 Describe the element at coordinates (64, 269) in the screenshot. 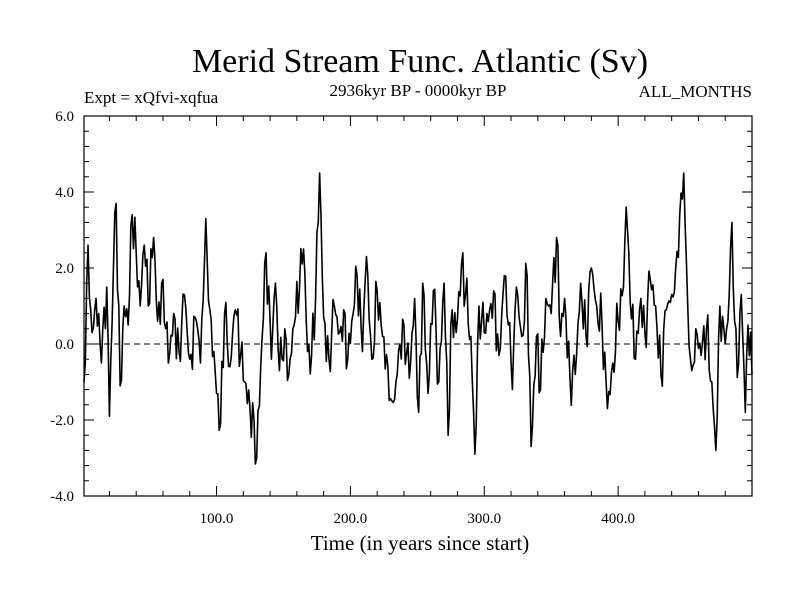

I see `y-tick-label: 2.0` at that location.